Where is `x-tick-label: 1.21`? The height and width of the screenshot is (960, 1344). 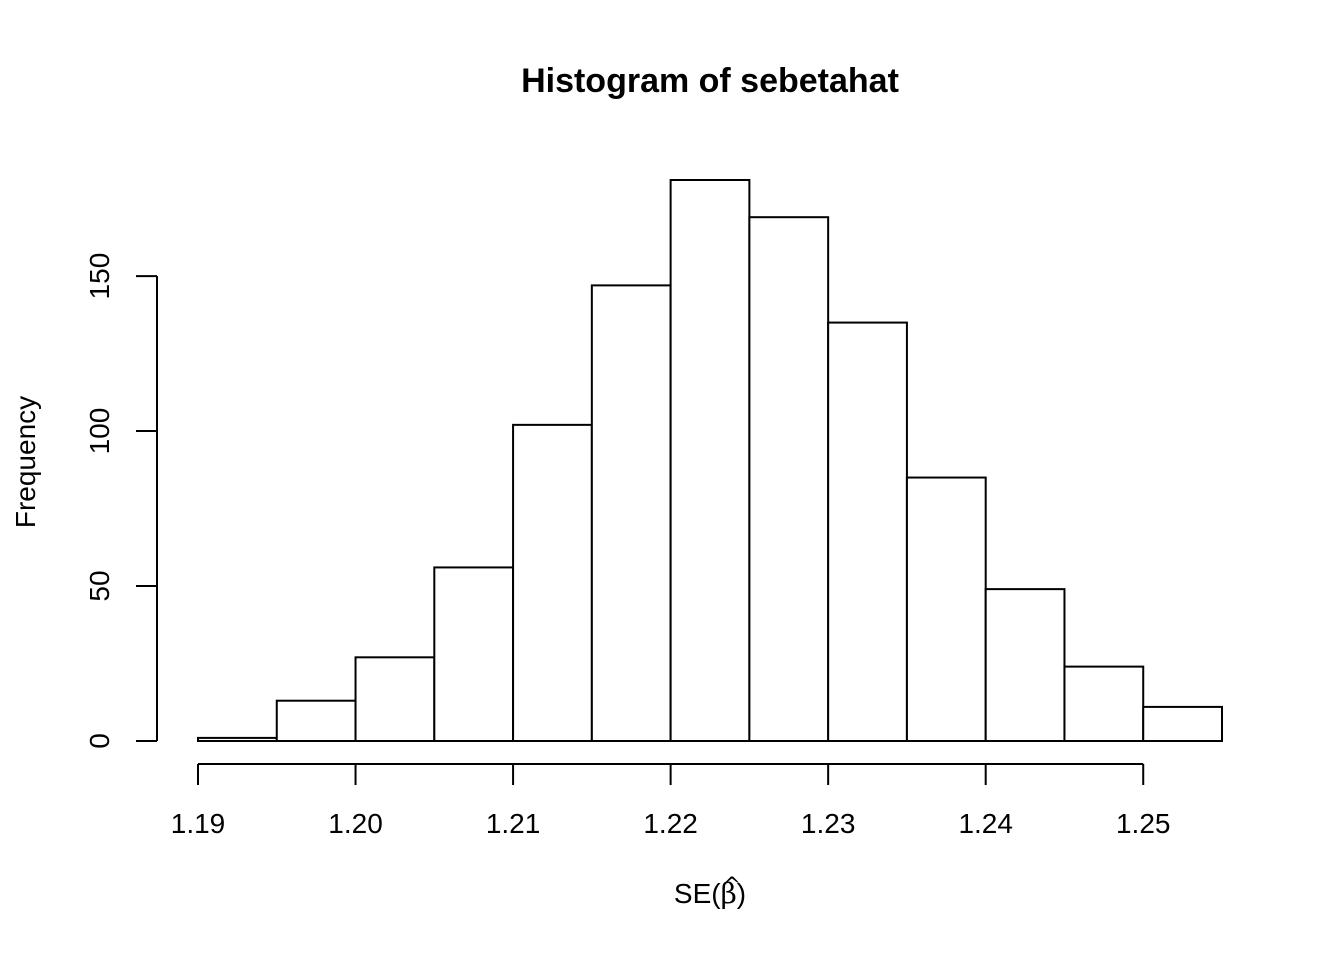
x-tick-label: 1.21 is located at coordinates (513, 823).